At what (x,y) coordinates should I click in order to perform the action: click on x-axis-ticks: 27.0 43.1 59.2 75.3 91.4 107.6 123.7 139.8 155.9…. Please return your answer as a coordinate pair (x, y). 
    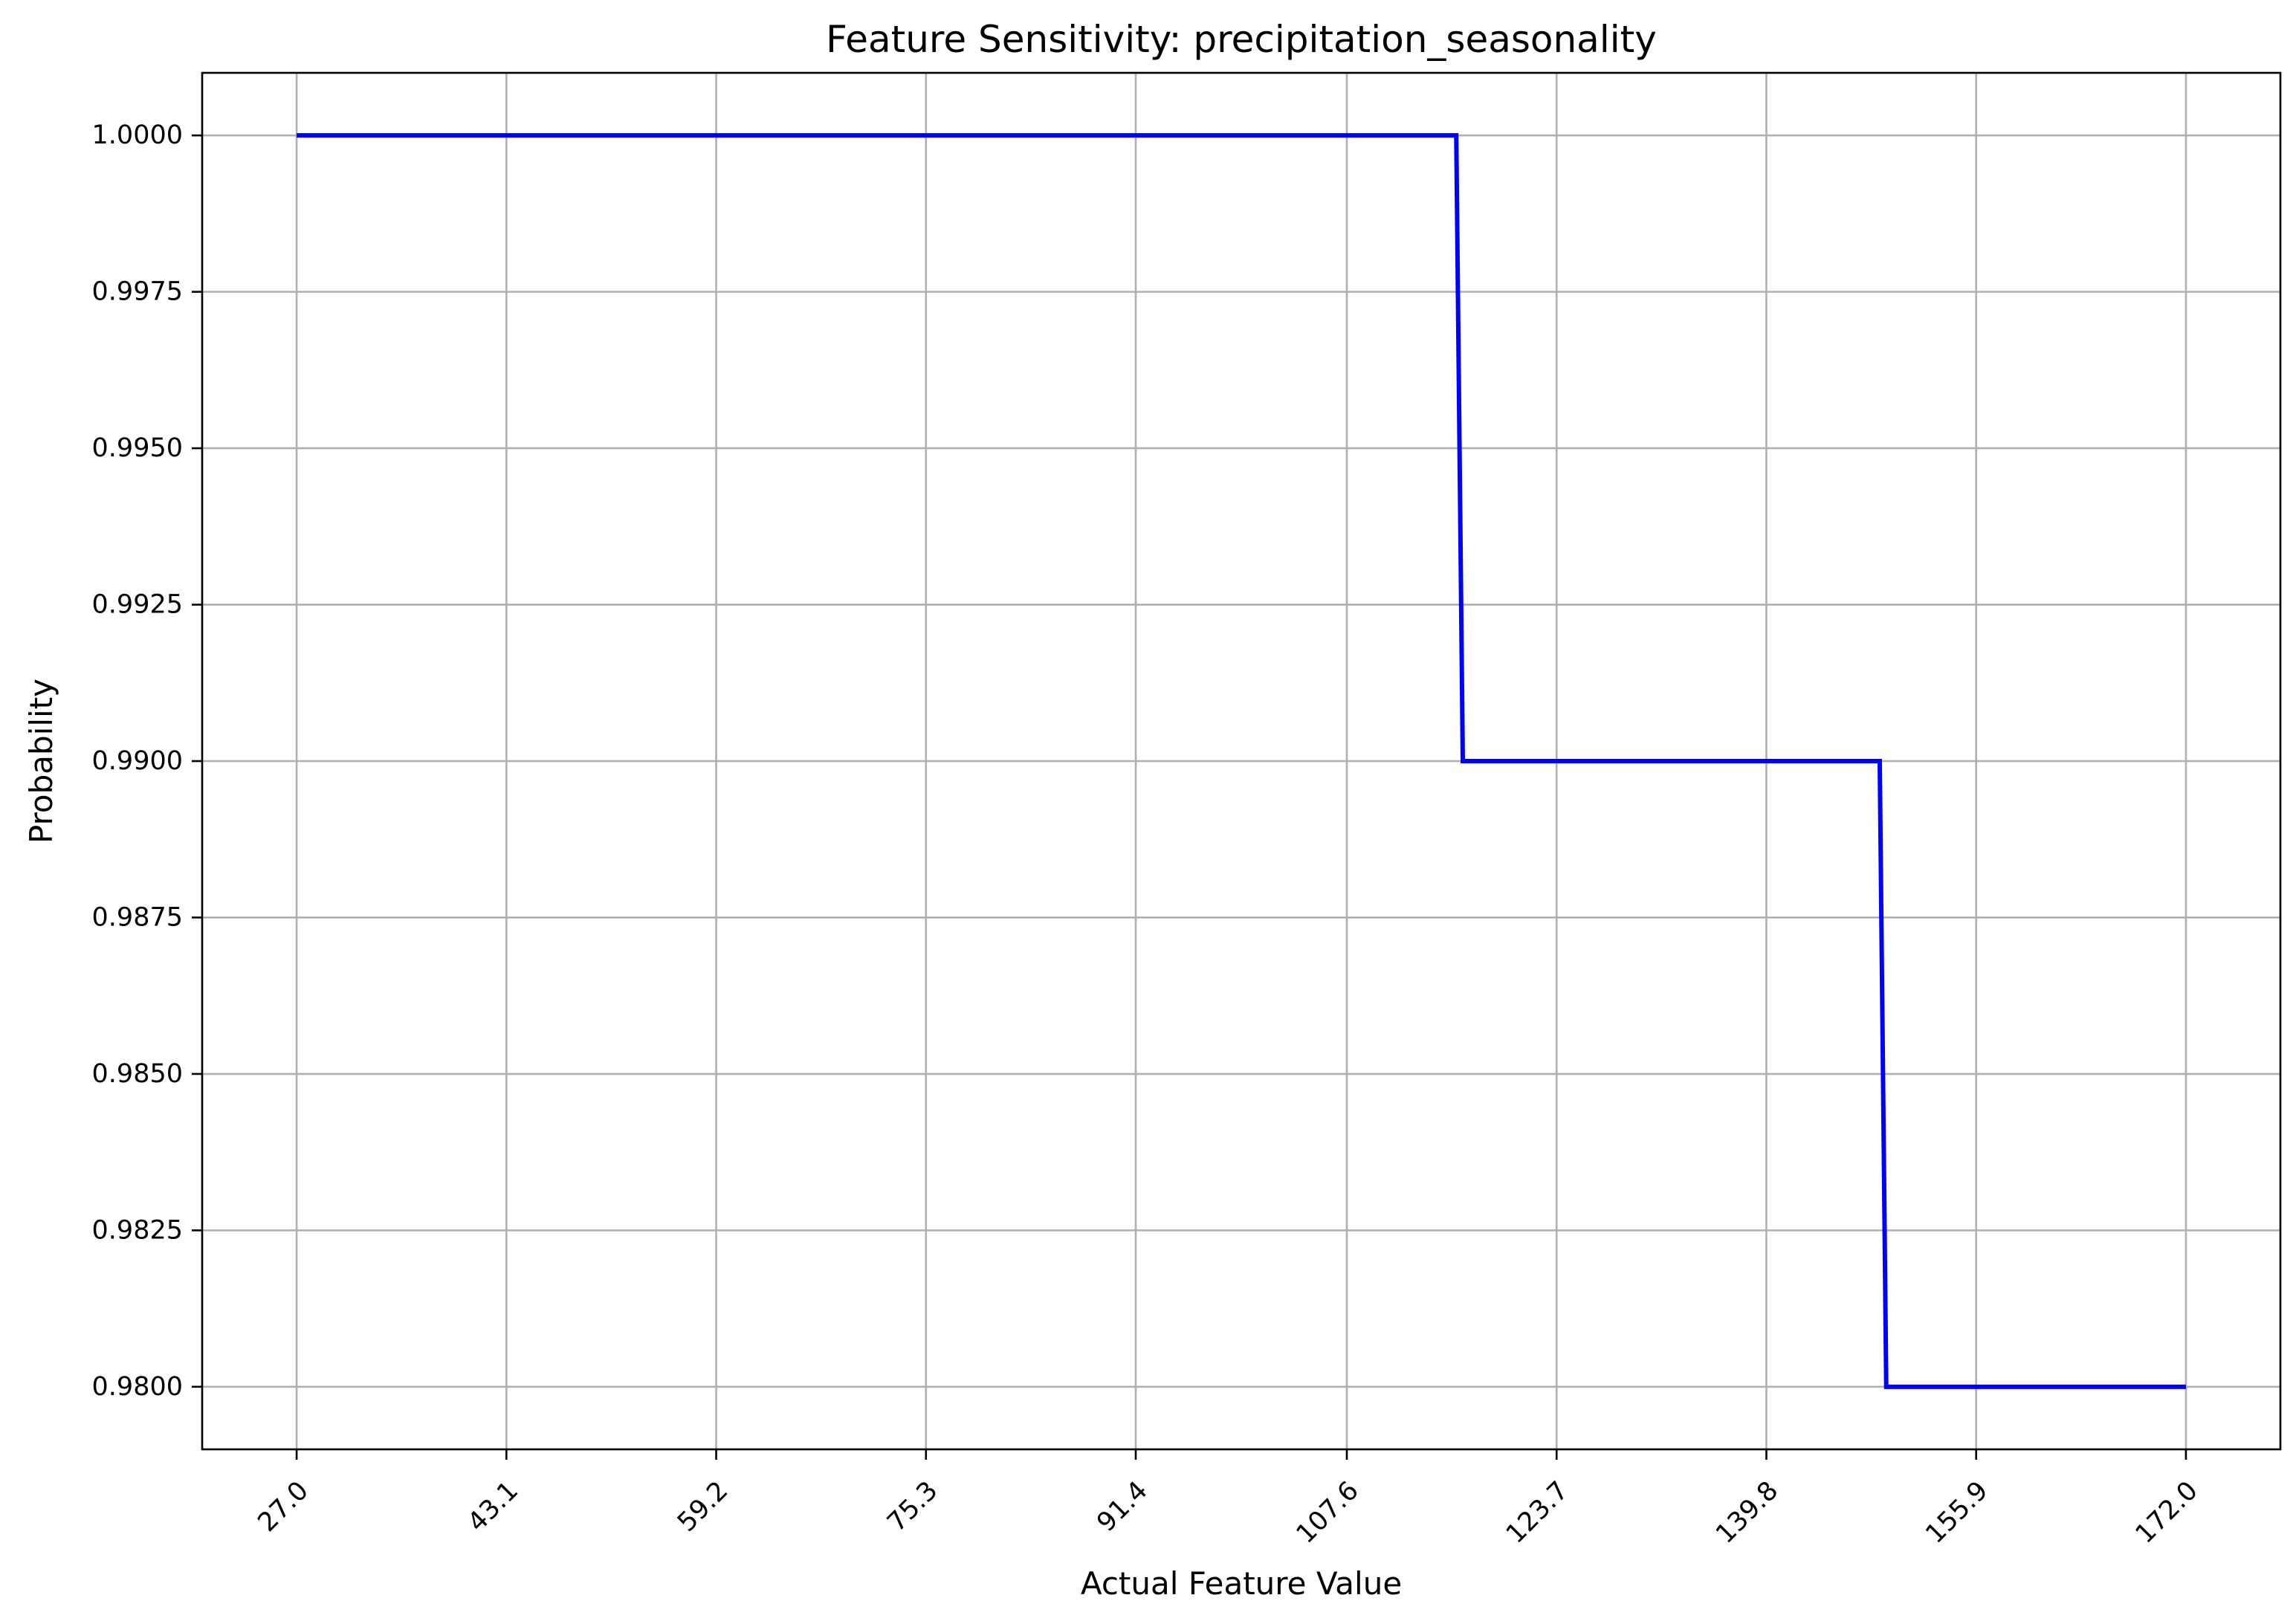
    Looking at the image, I should click on (1228, 1499).